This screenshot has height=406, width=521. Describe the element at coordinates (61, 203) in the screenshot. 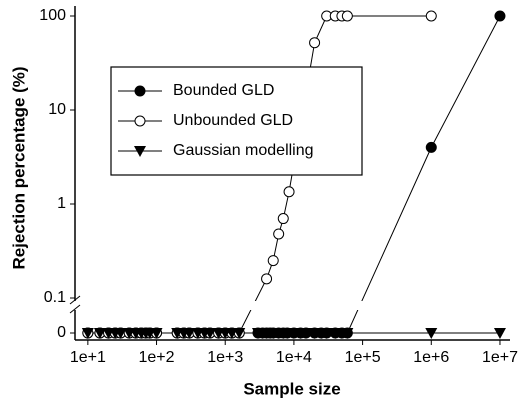

I see `y-tick-label: 1` at that location.